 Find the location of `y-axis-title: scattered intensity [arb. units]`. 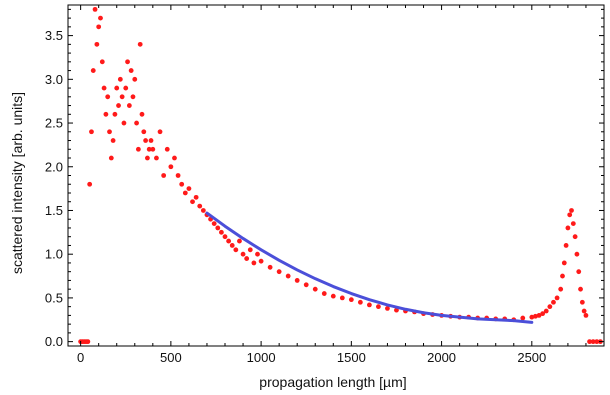

y-axis-title: scattered intensity [arb. units] is located at coordinates (17, 183).